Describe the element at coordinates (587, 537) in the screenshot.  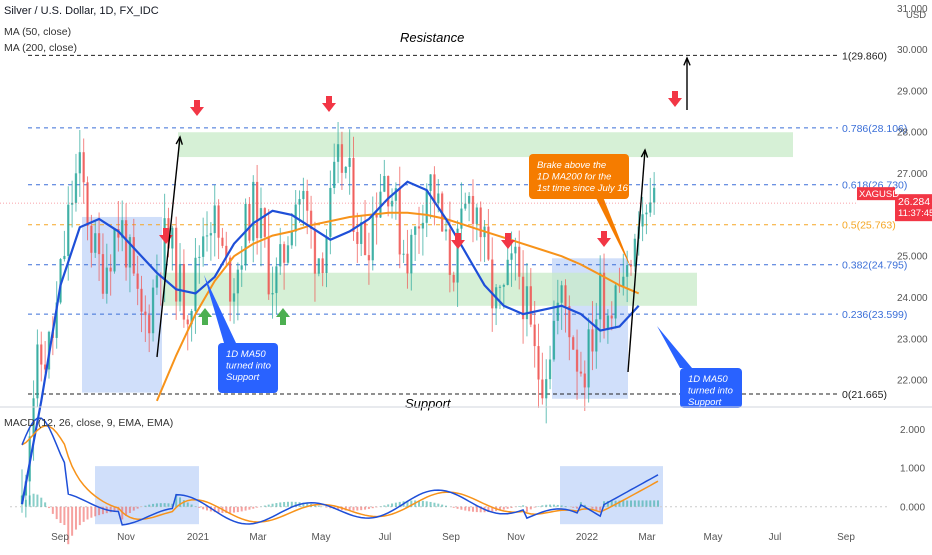
I see `time-axis-label: 2022` at that location.